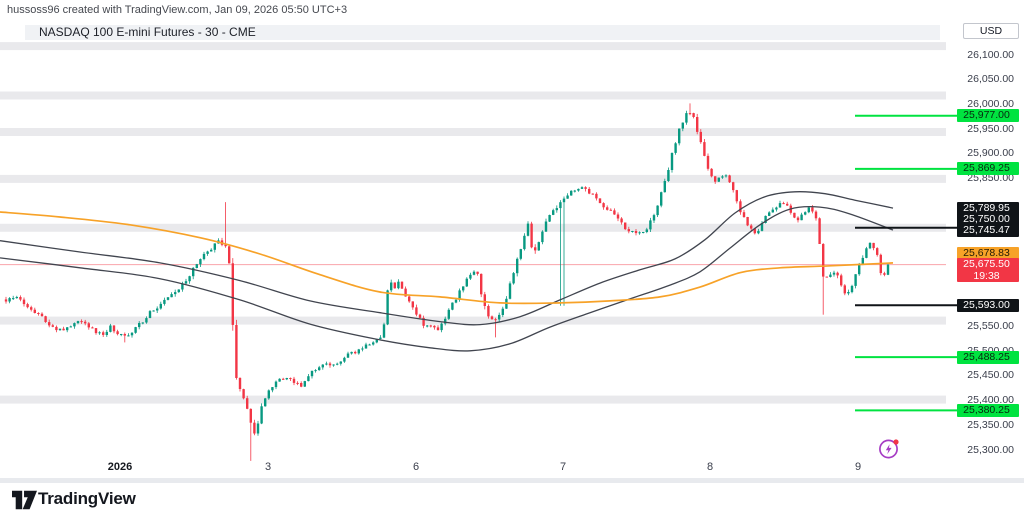  What do you see at coordinates (988, 116) in the screenshot?
I see `level-price-label-green: 25,977.00` at bounding box center [988, 116].